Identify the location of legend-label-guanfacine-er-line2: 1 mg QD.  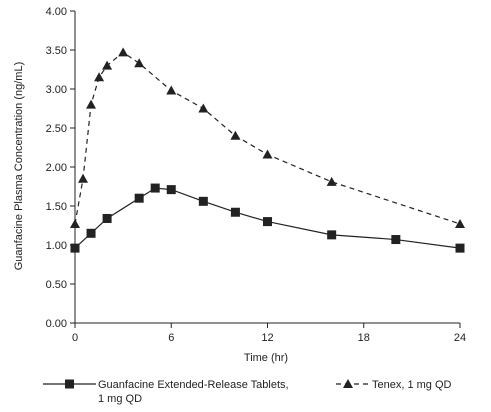
(120, 399).